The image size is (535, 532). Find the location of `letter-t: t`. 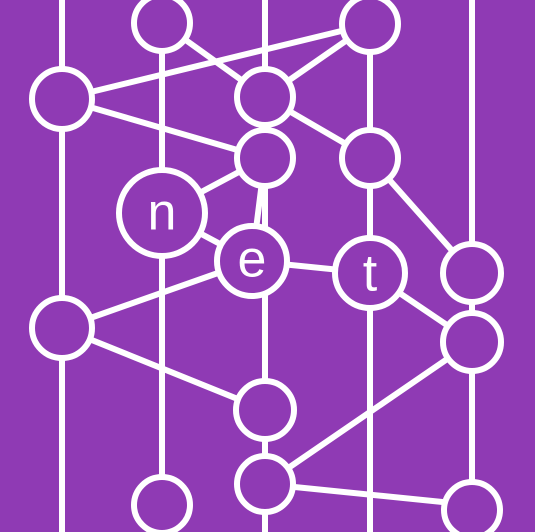

letter-t: t is located at coordinates (370, 274).